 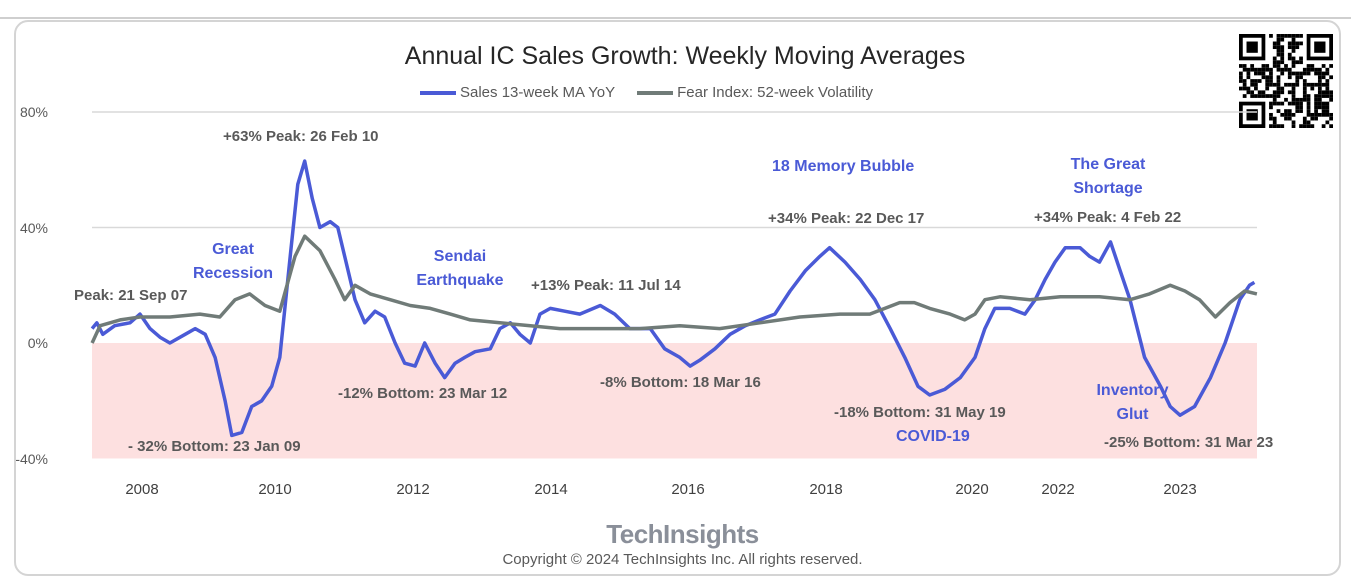 I want to click on annotation-great-recession: Great Recession, so click(x=233, y=261).